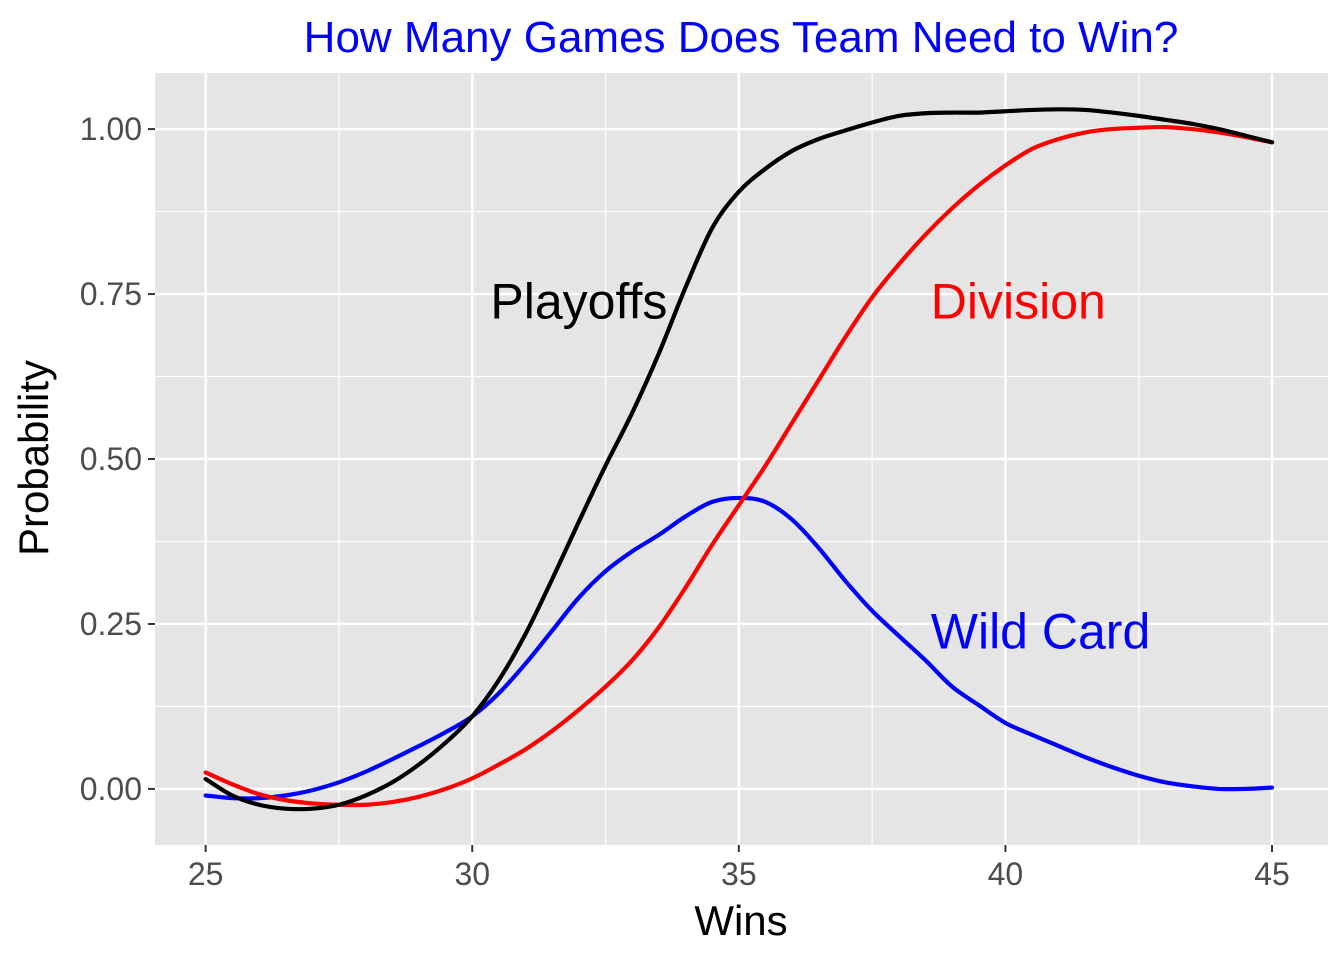  I want to click on series-label-division: Division, so click(1018, 302).